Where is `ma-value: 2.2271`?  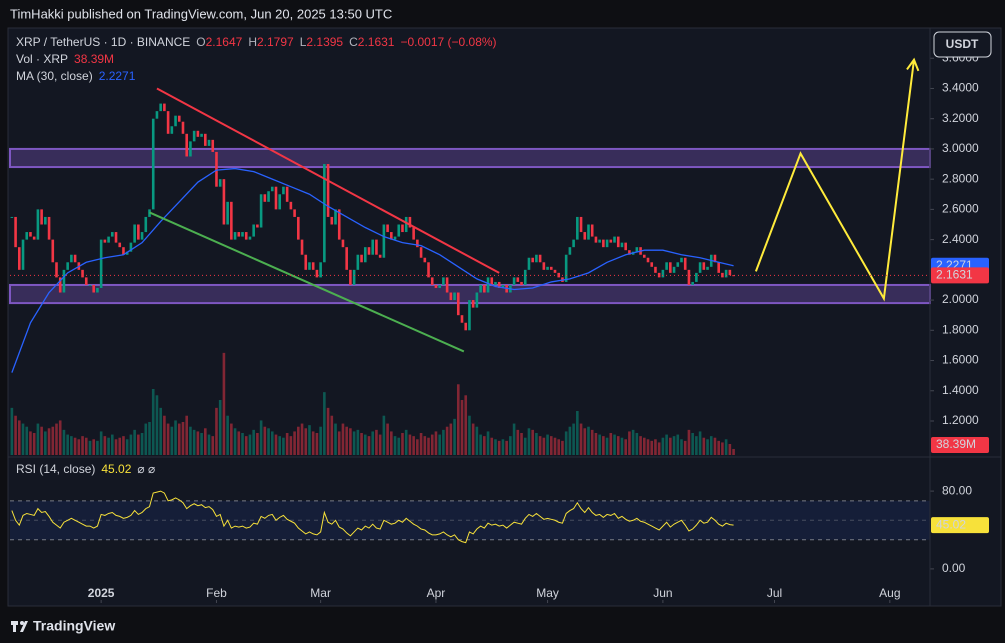
ma-value: 2.2271 is located at coordinates (117, 76).